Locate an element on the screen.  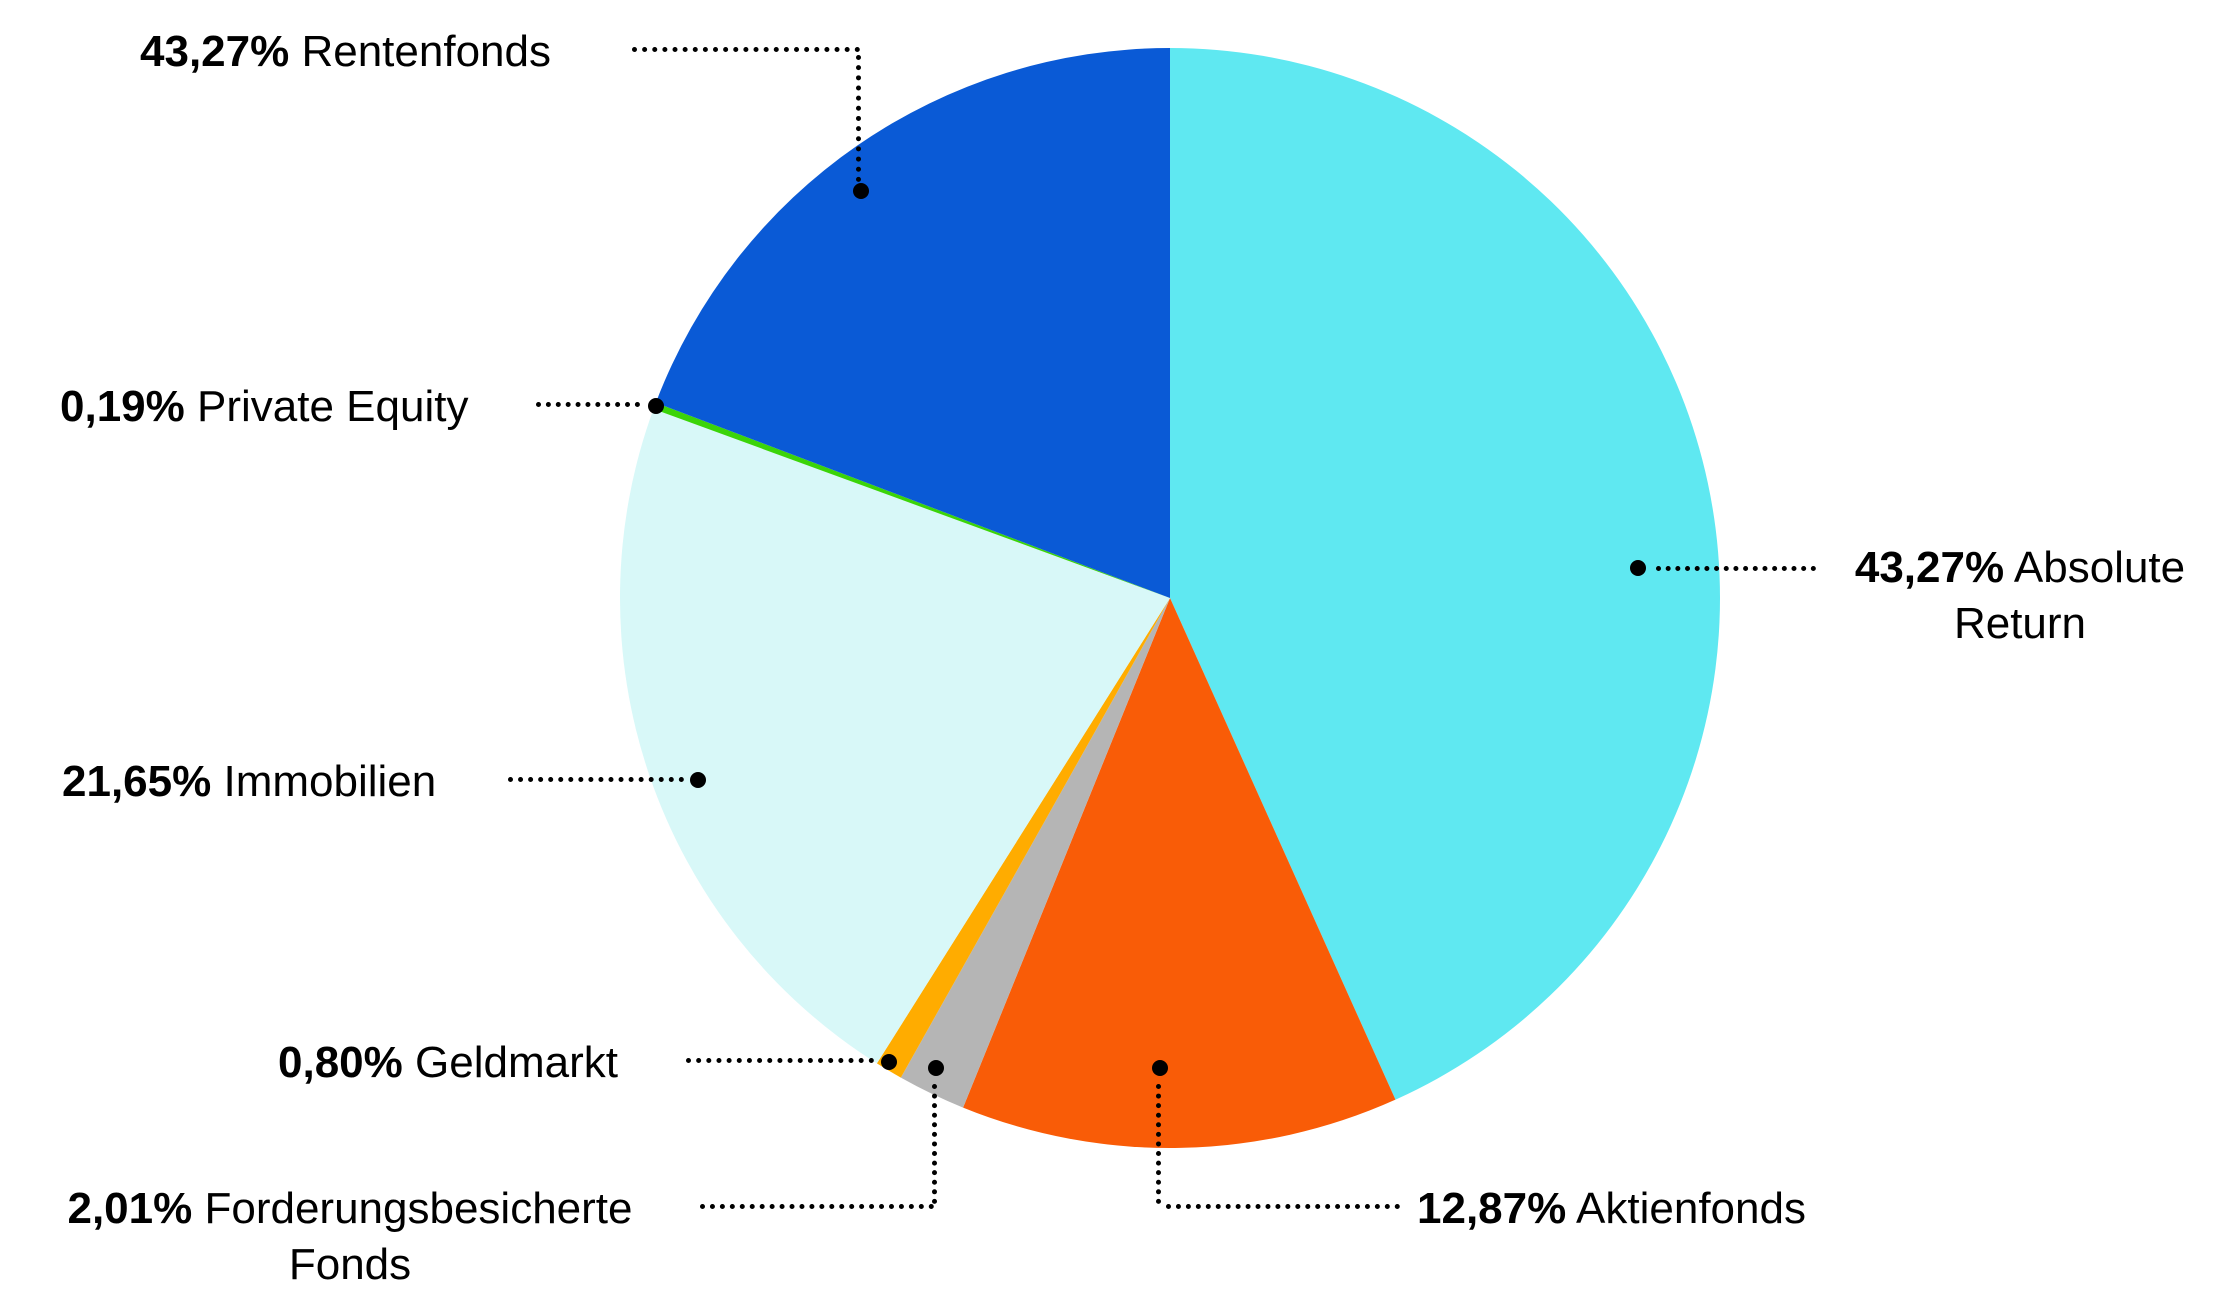
pie-slice-aktienfonds is located at coordinates (1179, 873).